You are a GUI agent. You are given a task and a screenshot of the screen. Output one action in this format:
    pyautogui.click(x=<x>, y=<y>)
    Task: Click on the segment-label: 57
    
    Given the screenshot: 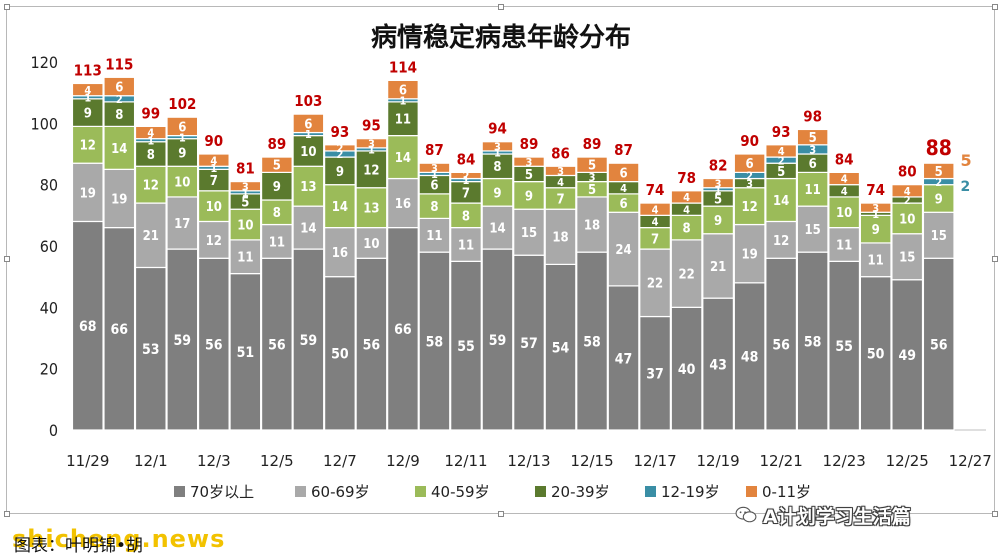 What is the action you would take?
    pyautogui.click(x=529, y=344)
    